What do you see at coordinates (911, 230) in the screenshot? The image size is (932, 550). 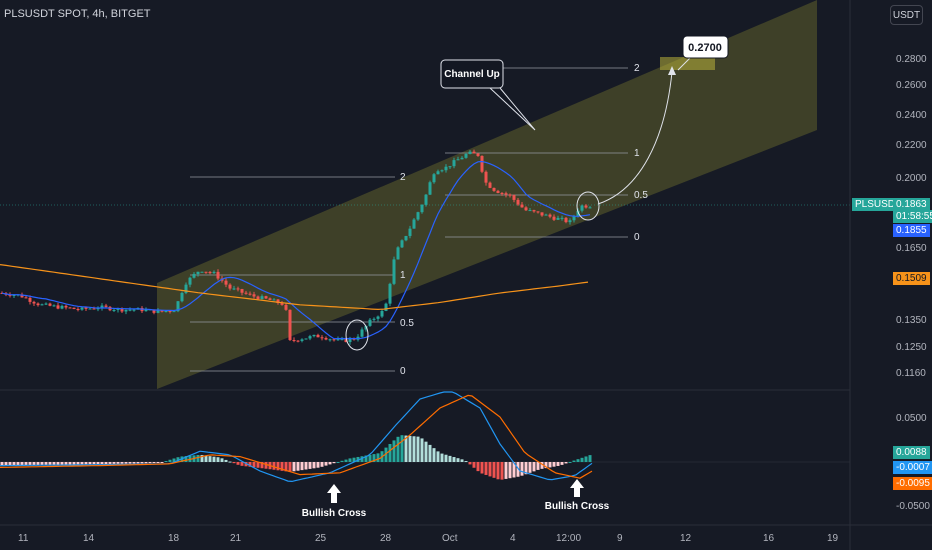 I see `ma-fast-badge-value: 0.1855` at bounding box center [911, 230].